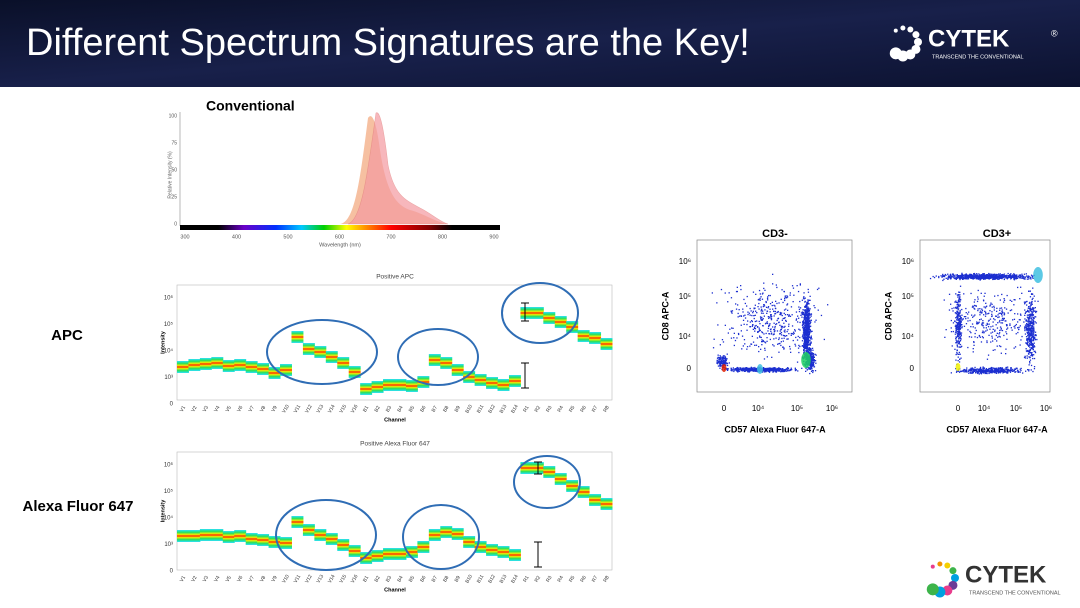 The height and width of the screenshot is (608, 1080). I want to click on x-tick-label: 0, so click(724, 408).